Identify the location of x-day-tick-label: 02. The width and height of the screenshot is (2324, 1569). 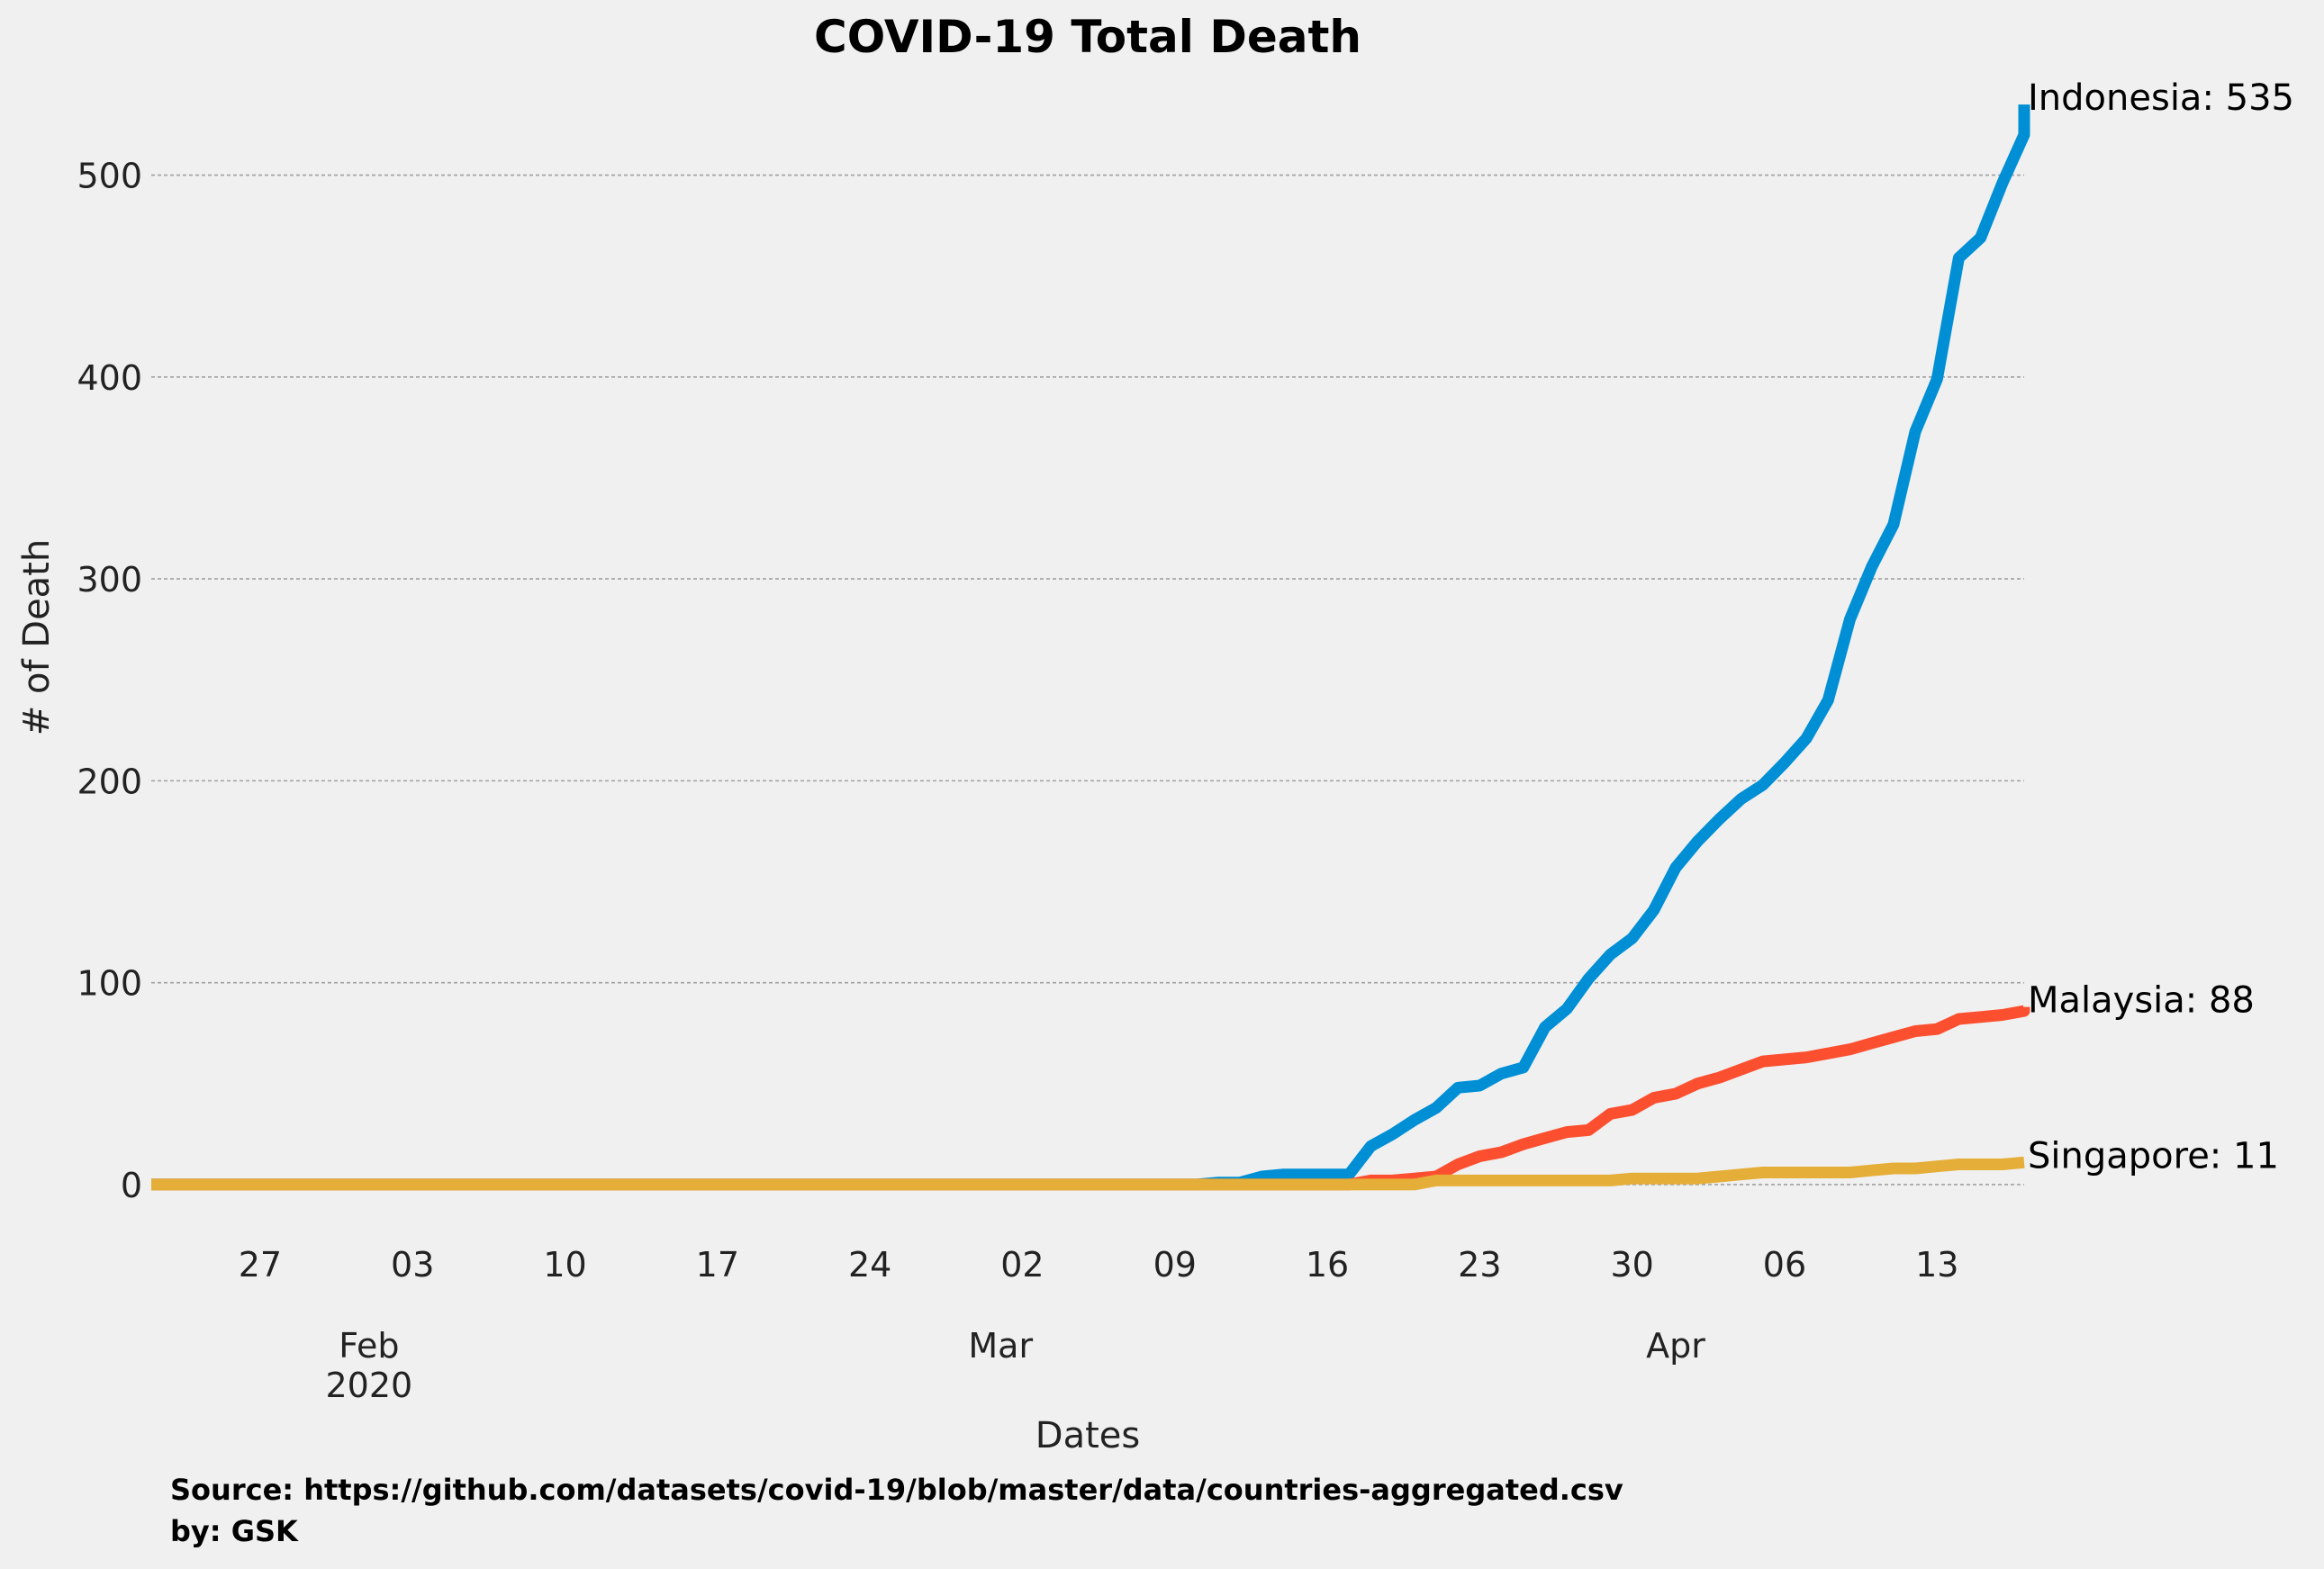
(1022, 1265).